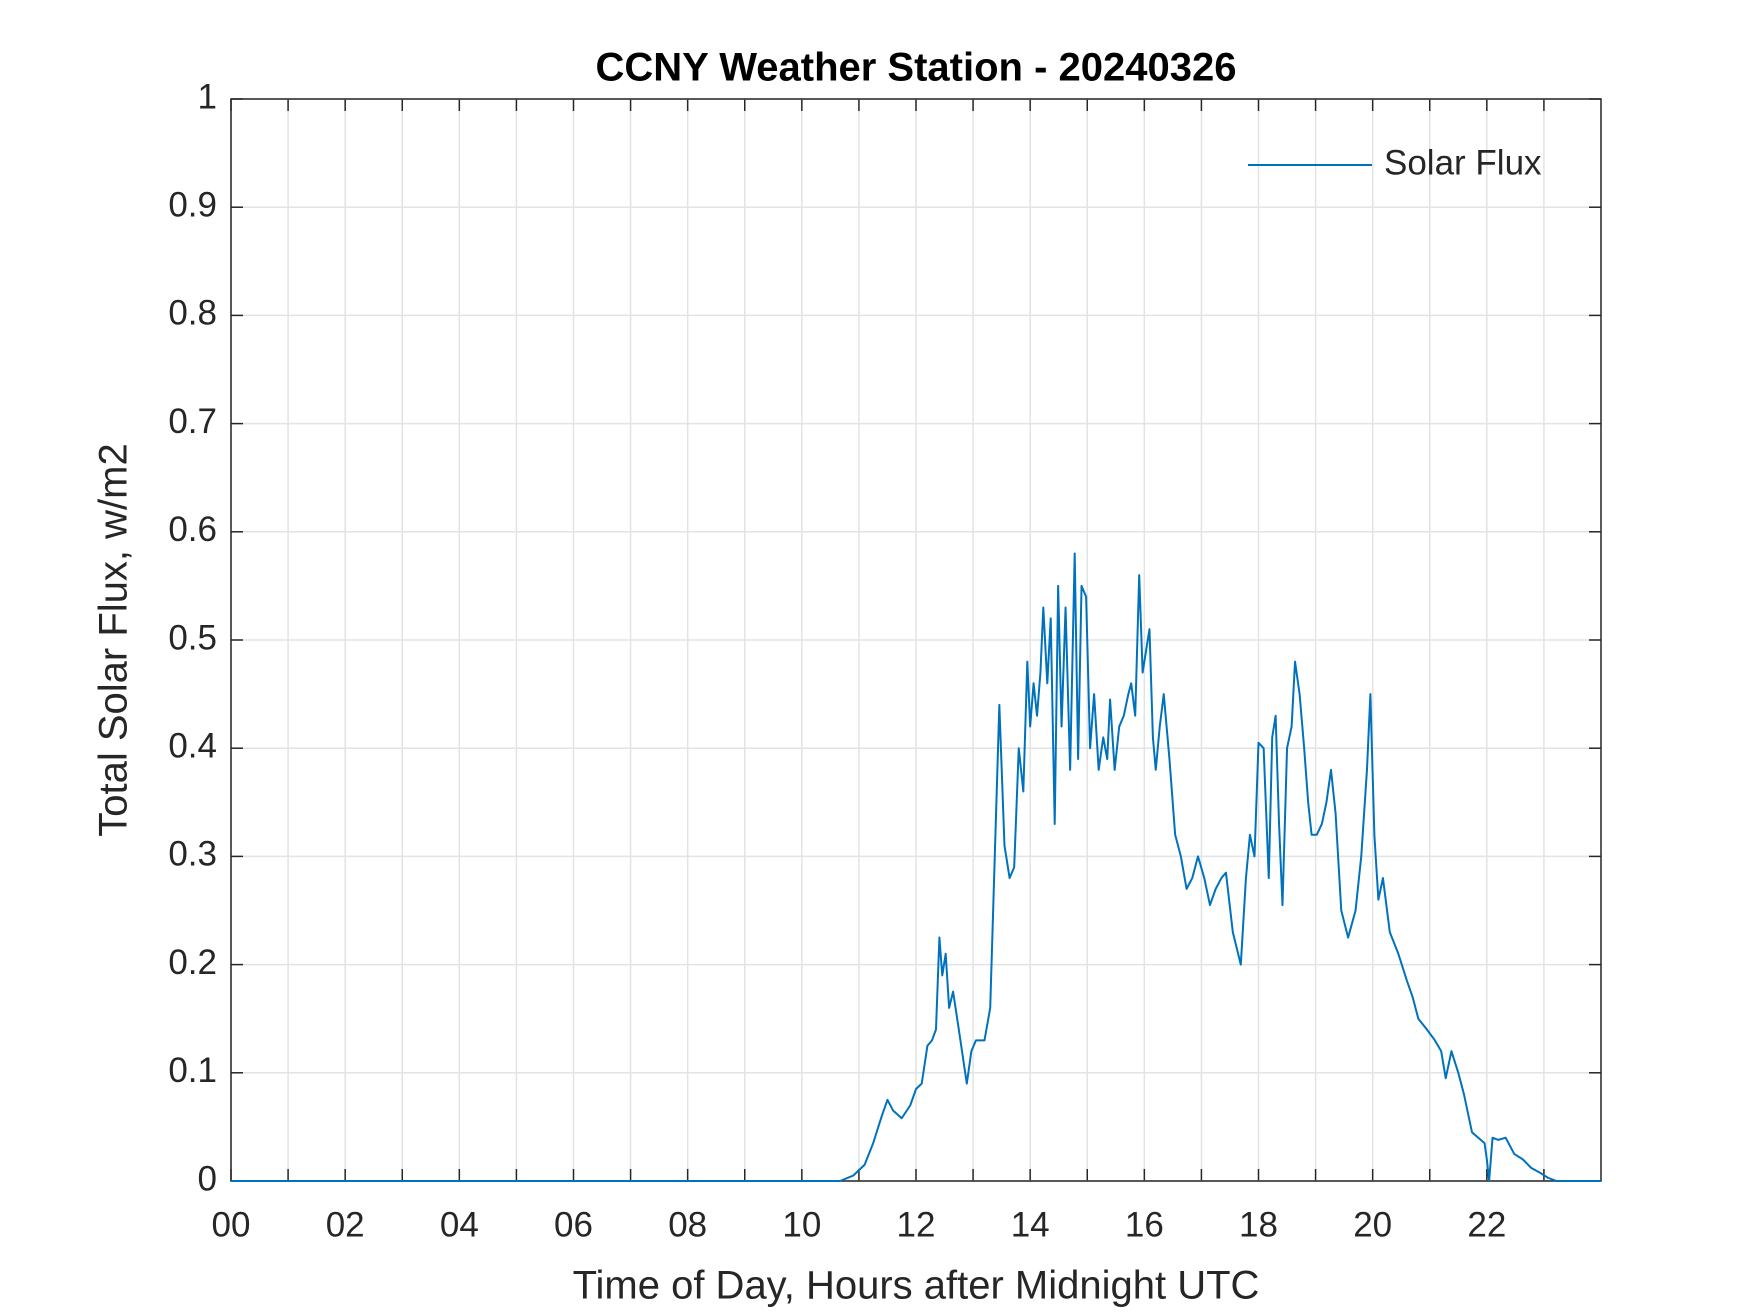 The width and height of the screenshot is (1750, 1313). I want to click on y-tick-label: 0.3, so click(192, 854).